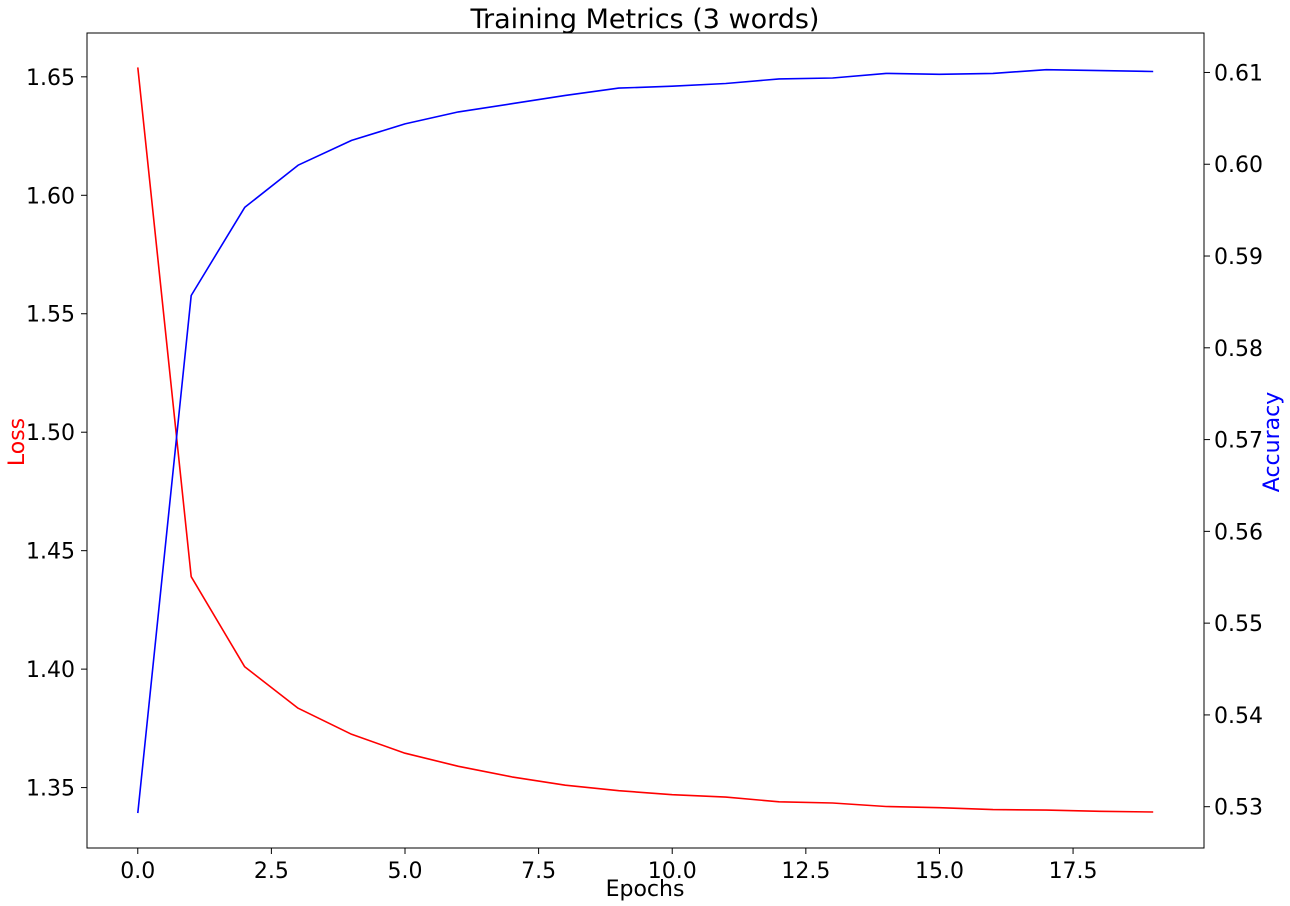 This screenshot has height=906, width=1290. Describe the element at coordinates (50, 789) in the screenshot. I see `y-left-tick-label: 1.35` at that location.